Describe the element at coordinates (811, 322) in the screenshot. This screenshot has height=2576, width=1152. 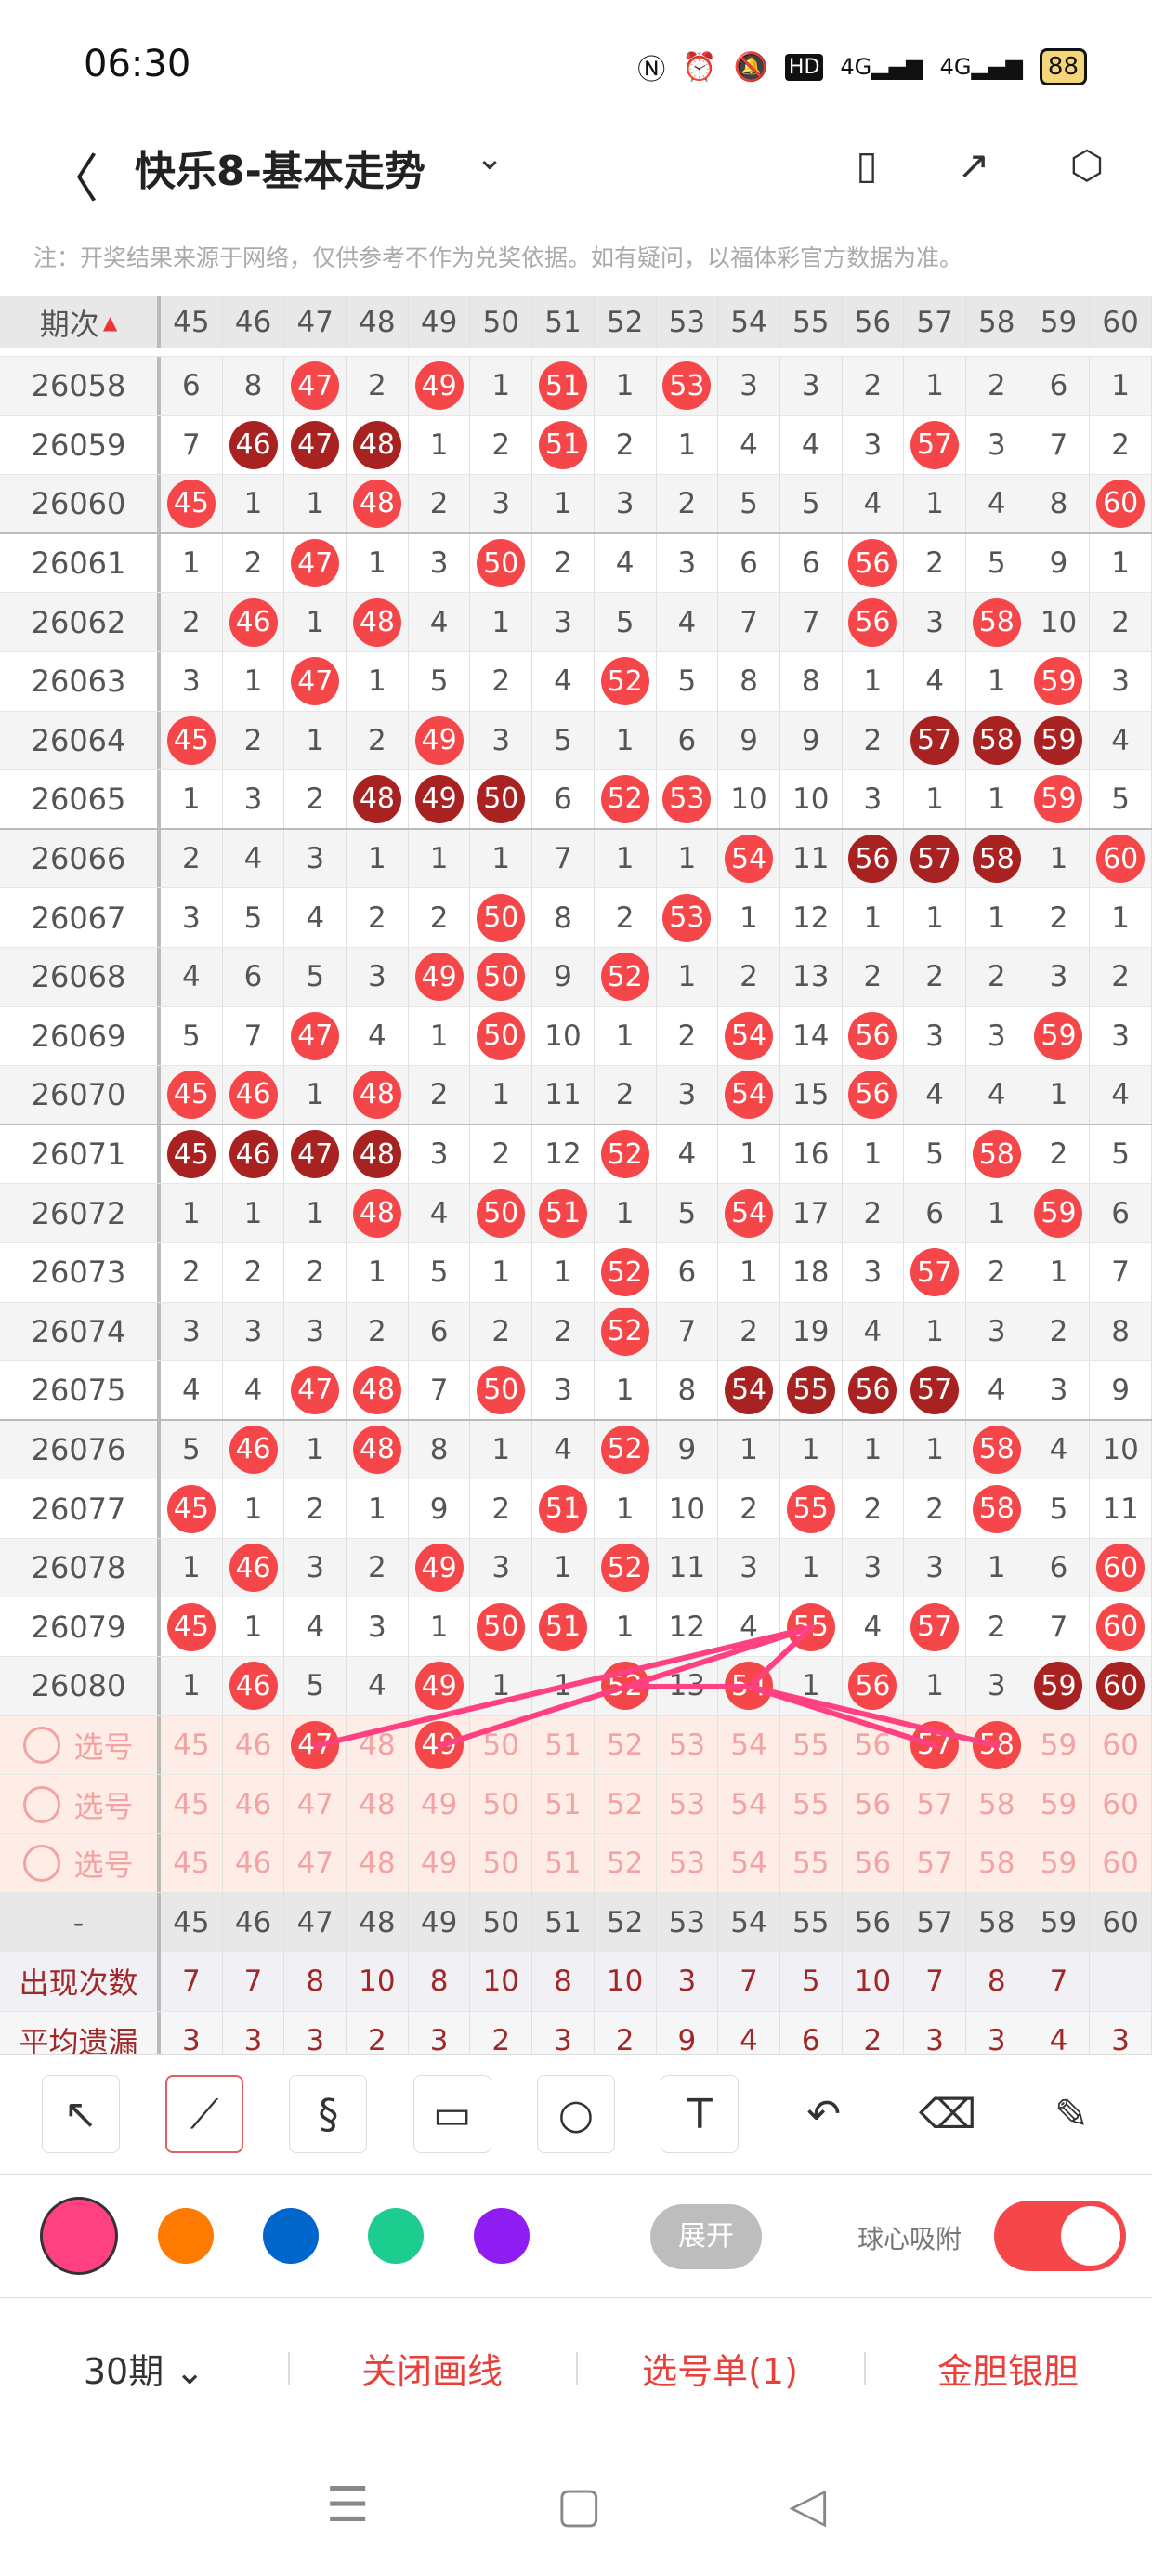
I see `column-header: 55` at that location.